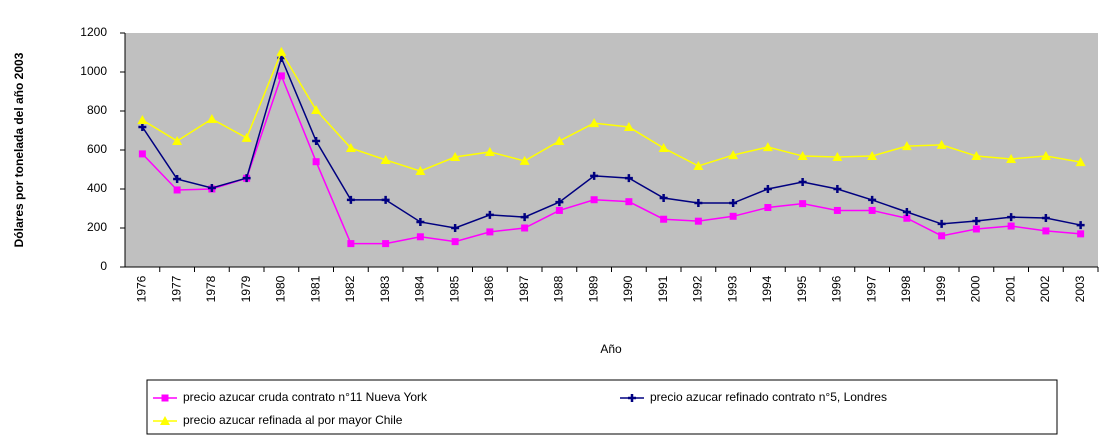 Image resolution: width=1099 pixels, height=442 pixels. Describe the element at coordinates (837, 288) in the screenshot. I see `x-tick-label: 1996` at that location.